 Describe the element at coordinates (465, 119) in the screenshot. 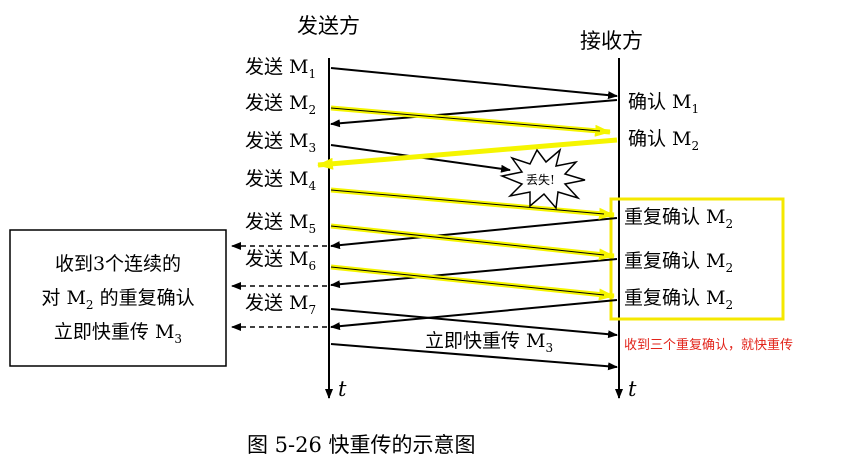

I see `msg-send-2-core` at that location.